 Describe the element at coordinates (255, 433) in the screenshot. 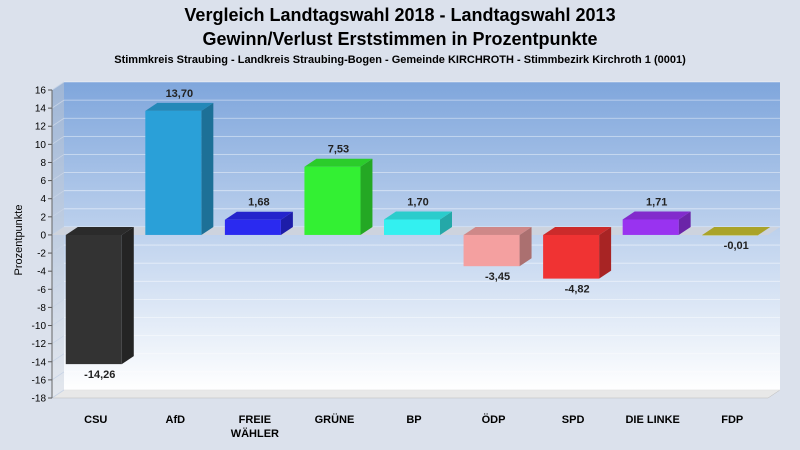

I see `x-tick-label: WÄHLER` at that location.